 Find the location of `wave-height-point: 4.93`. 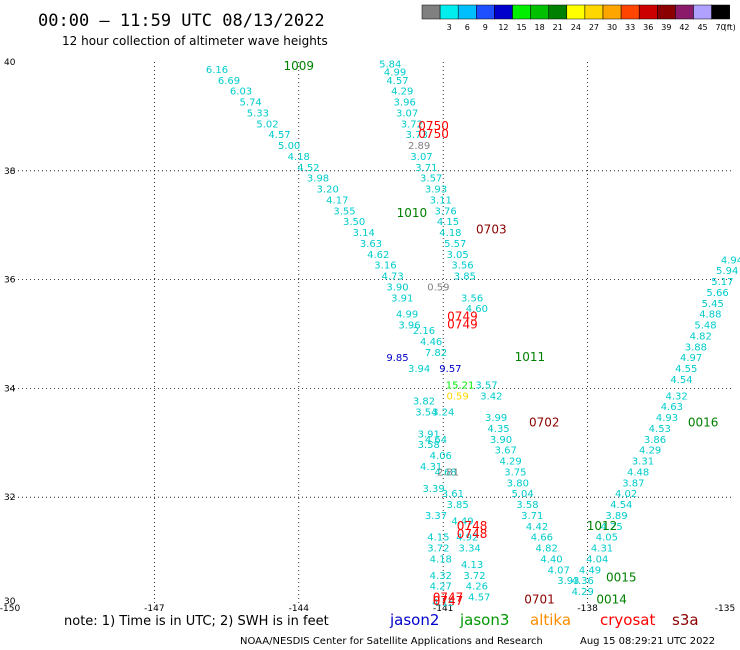

wave-height-point: 4.93 is located at coordinates (667, 418).